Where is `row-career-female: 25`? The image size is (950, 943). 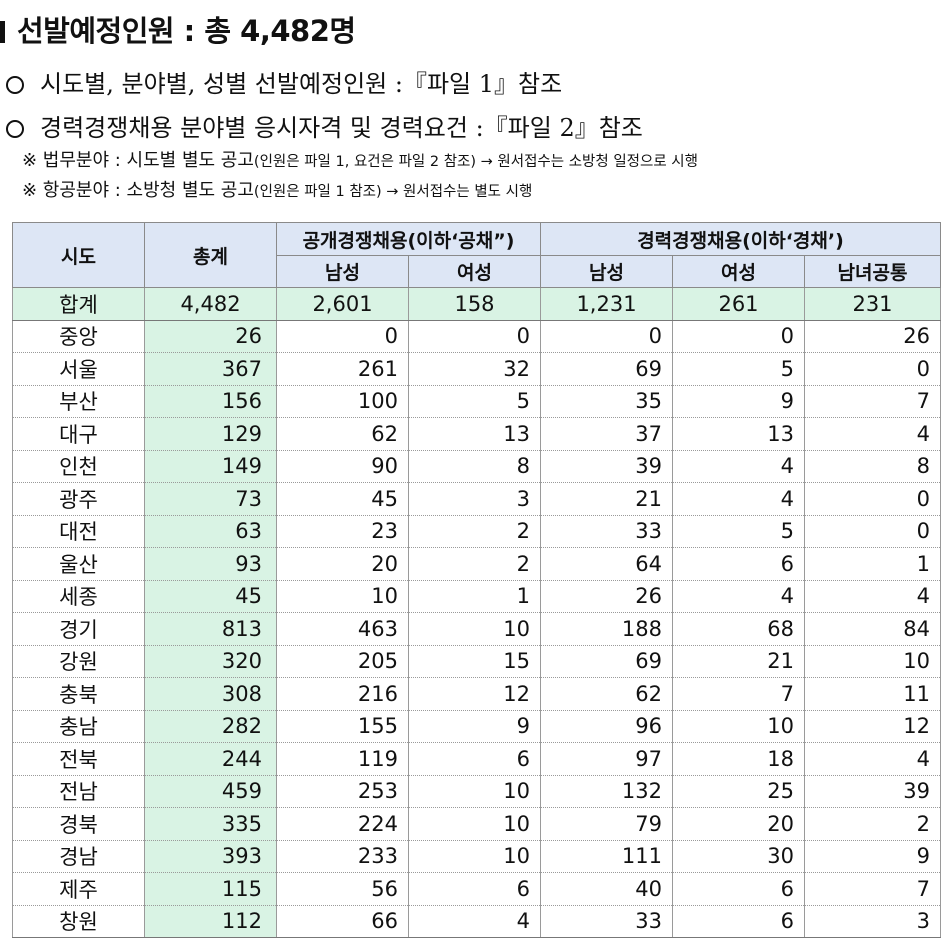 row-career-female: 25 is located at coordinates (738, 791).